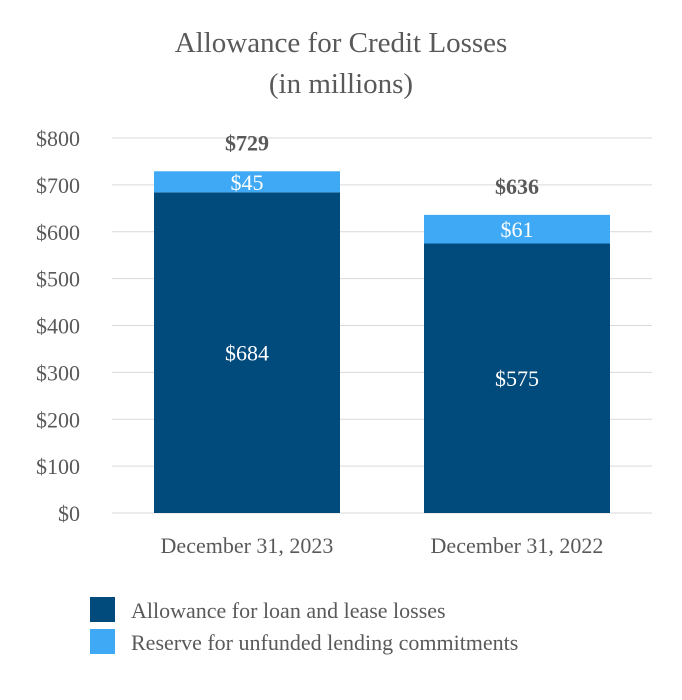 This screenshot has height=700, width=682. I want to click on x-axis: December 31, 2023 December 31, 2022, so click(382, 545).